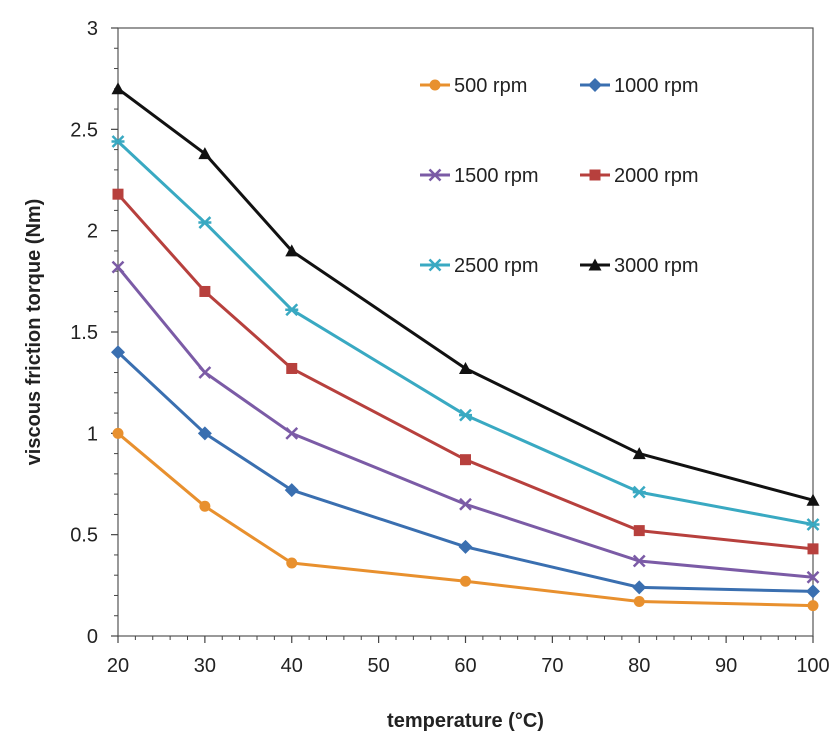  What do you see at coordinates (92, 434) in the screenshot?
I see `y-tick-label: 1` at bounding box center [92, 434].